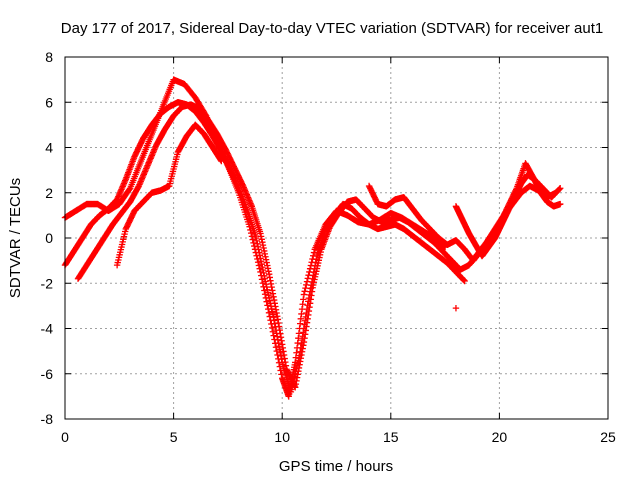 The height and width of the screenshot is (480, 640). Describe the element at coordinates (49, 102) in the screenshot. I see `y-tick-label: 6` at that location.